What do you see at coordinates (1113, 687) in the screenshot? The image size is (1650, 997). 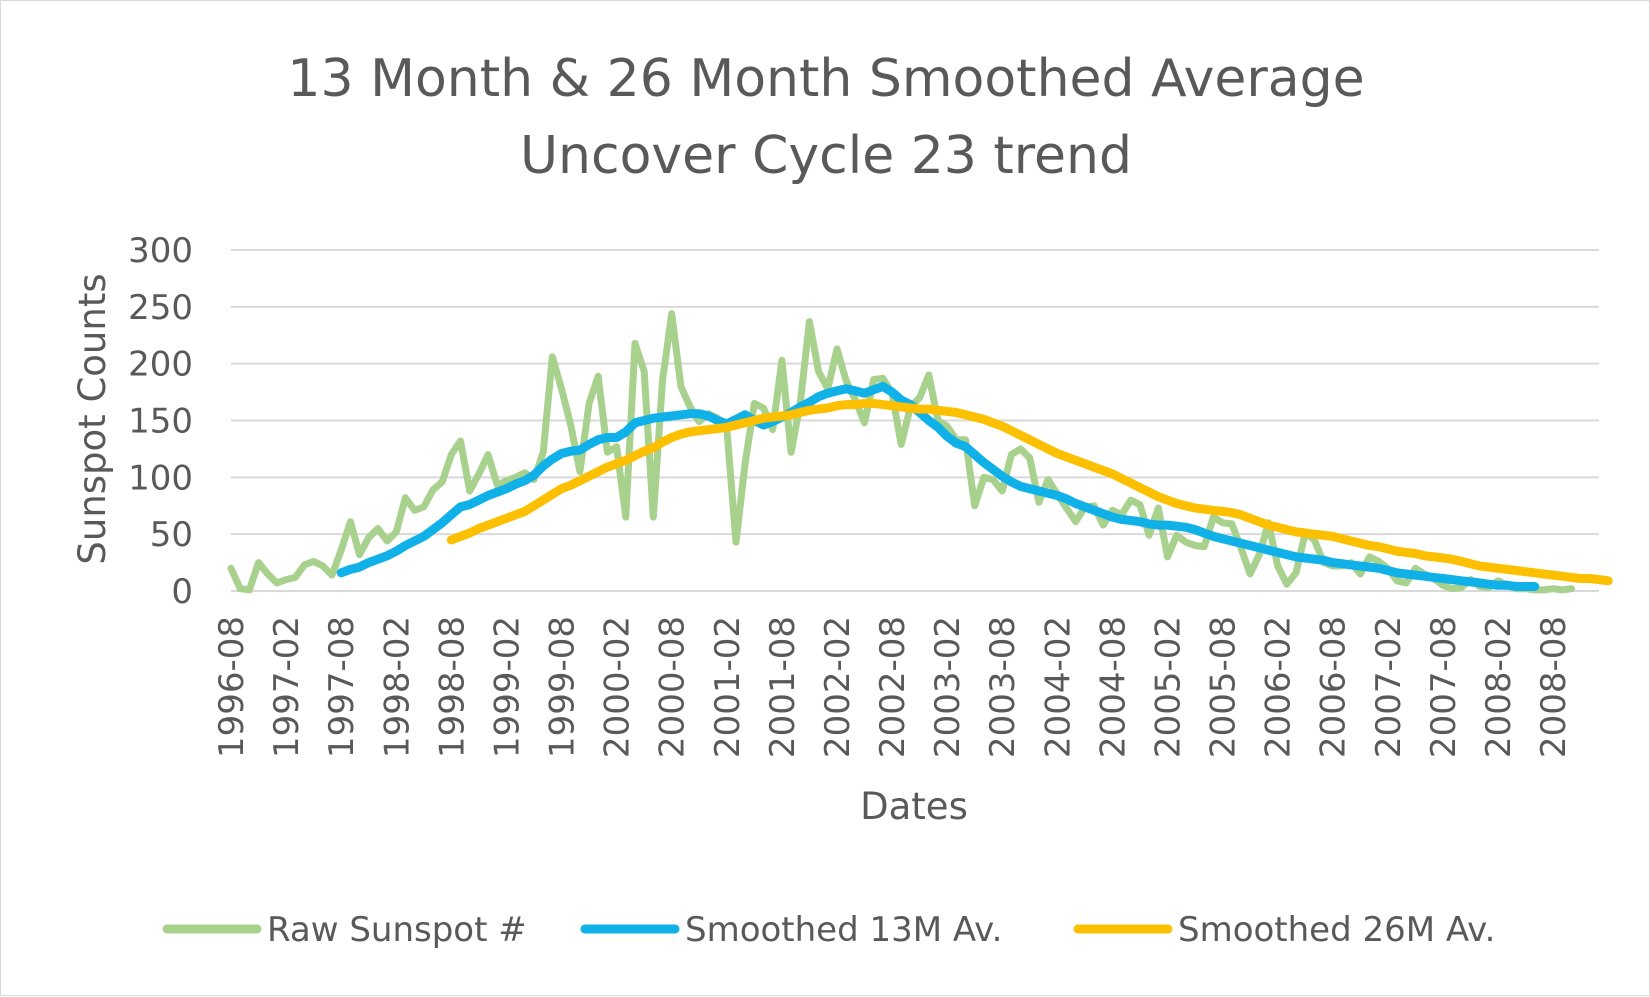 I see `x-tick-label: 2004-08` at bounding box center [1113, 687].